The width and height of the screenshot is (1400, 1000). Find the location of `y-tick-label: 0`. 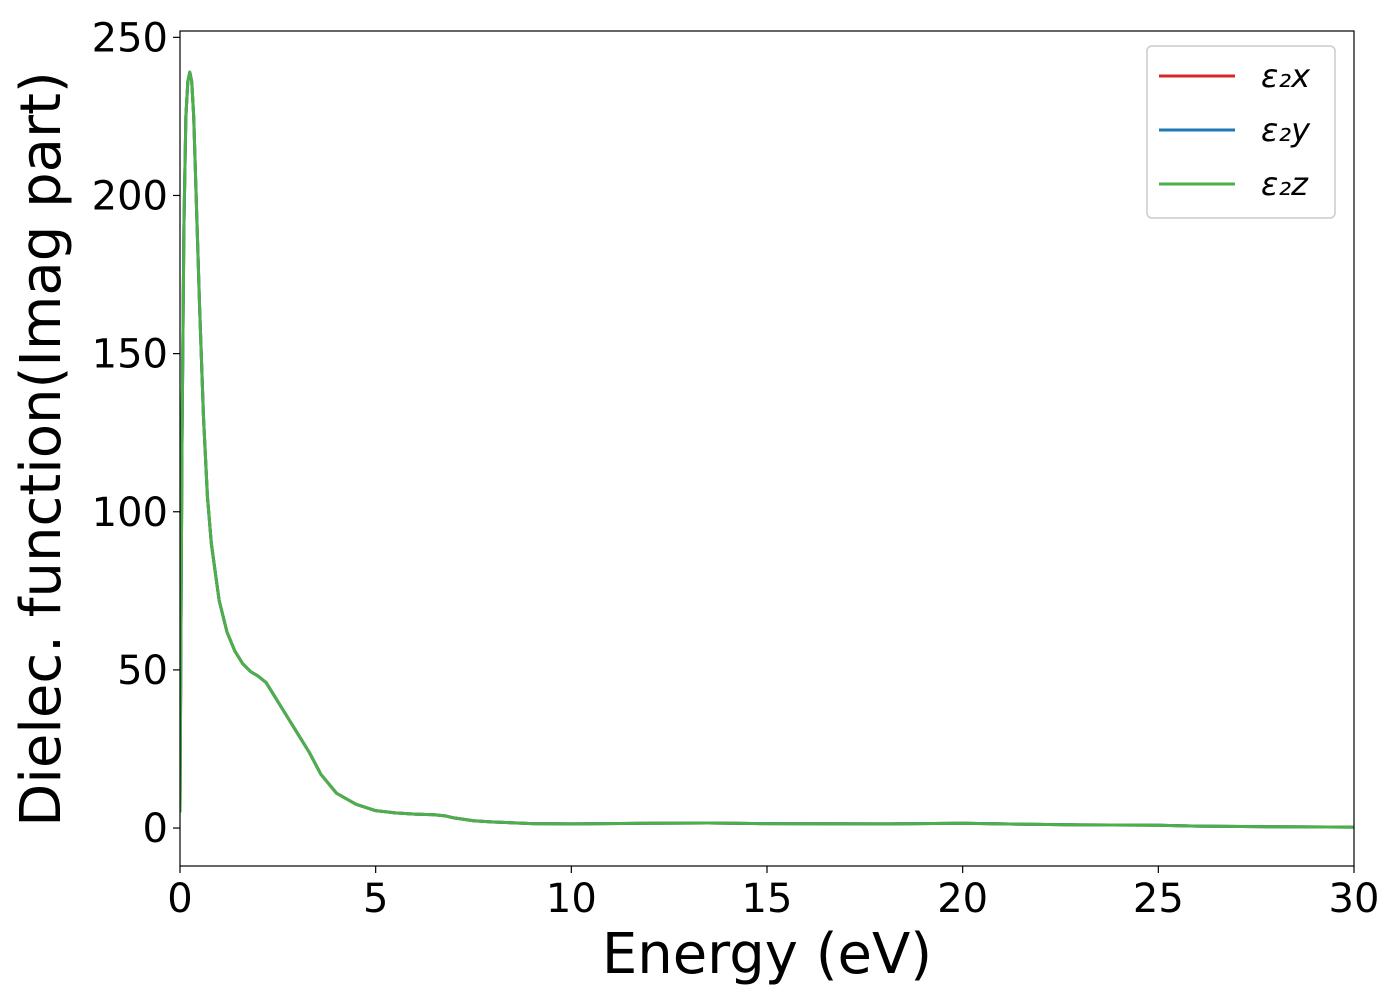

y-tick-label: 0 is located at coordinates (155, 829).